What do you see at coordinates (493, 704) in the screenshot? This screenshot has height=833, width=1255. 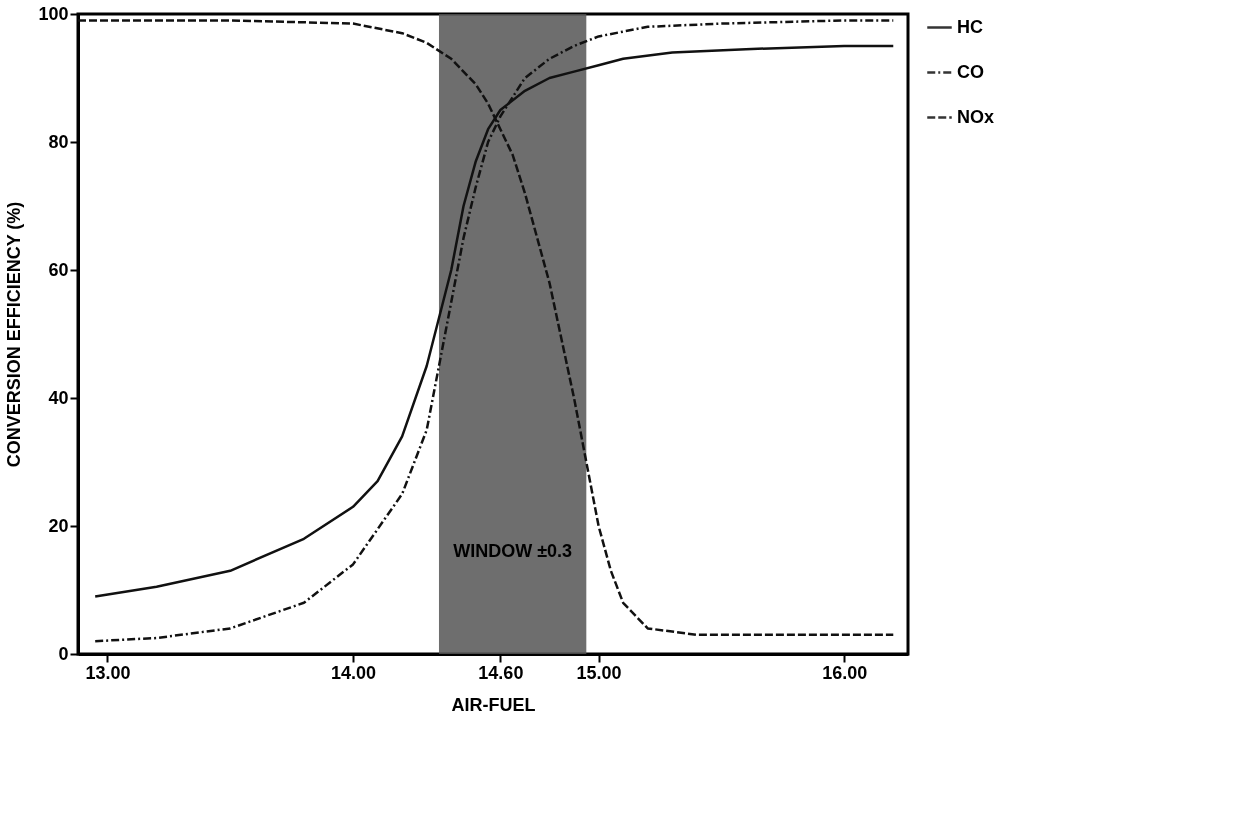 I see `x-axis-title: AIR-FUEL` at bounding box center [493, 704].